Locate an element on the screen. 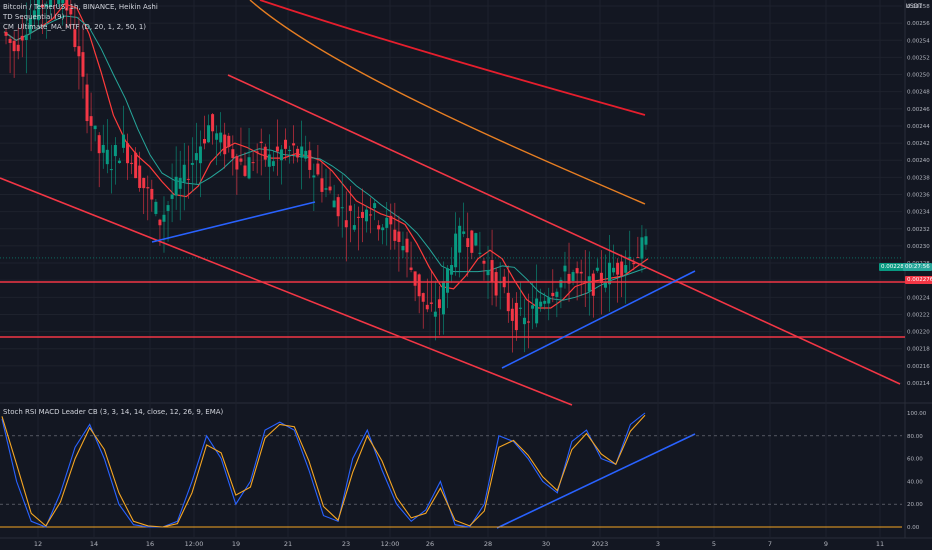 The image size is (932, 550). trendline-blue-support is located at coordinates (598, 319).